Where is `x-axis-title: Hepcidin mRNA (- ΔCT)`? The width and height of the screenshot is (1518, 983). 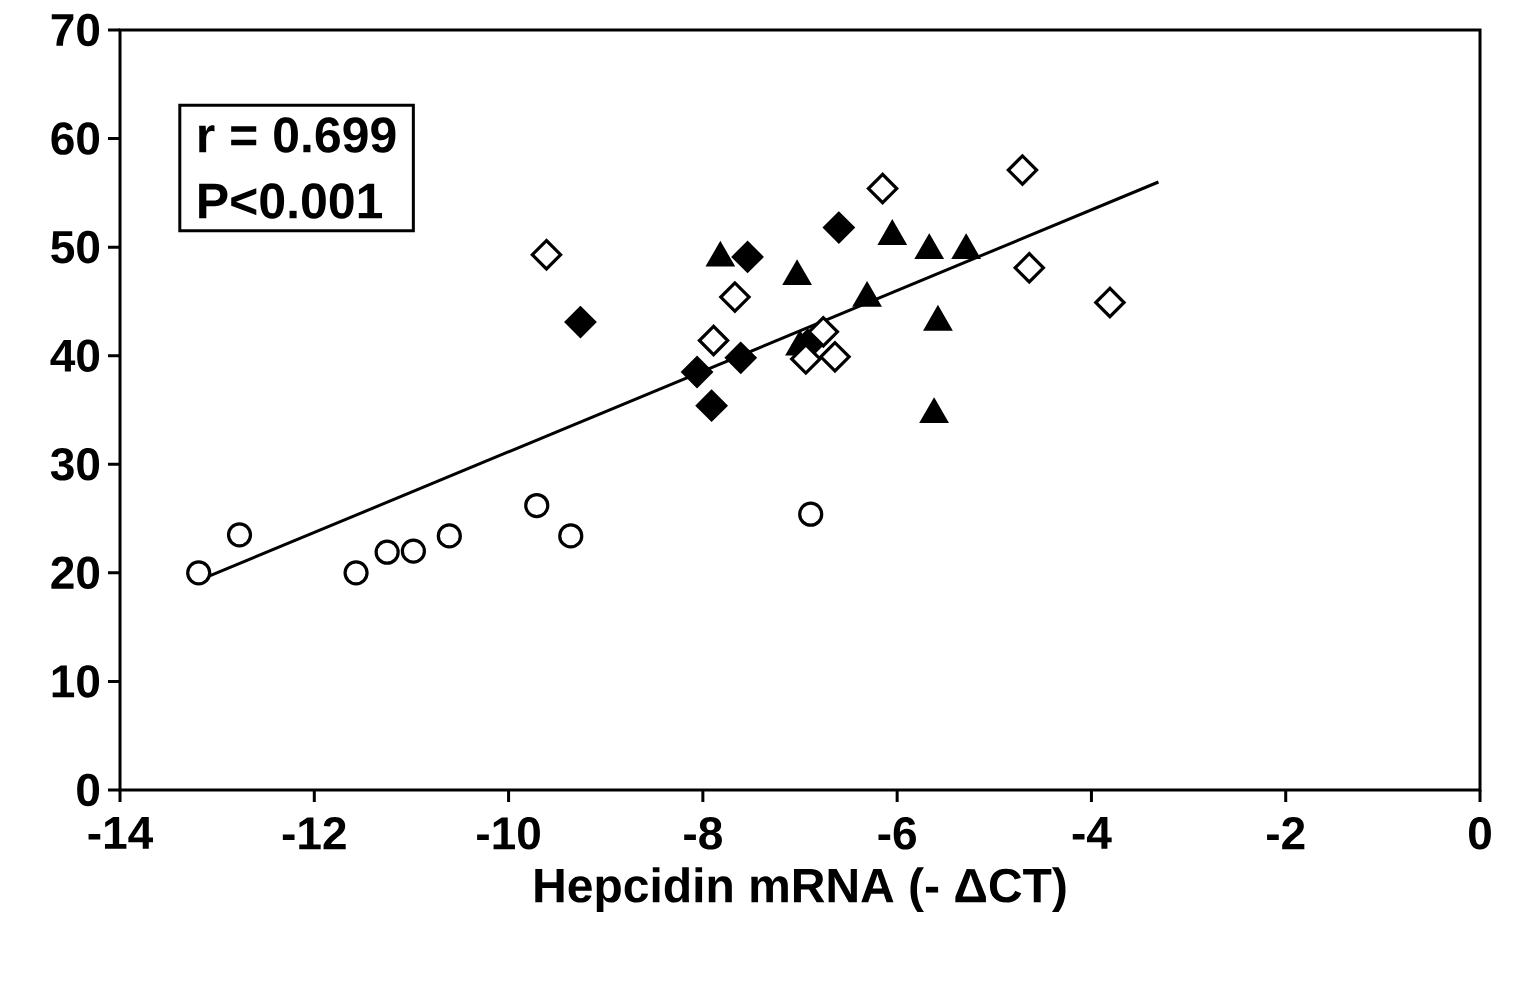 x-axis-title: Hepcidin mRNA (- ΔCT) is located at coordinates (800, 890).